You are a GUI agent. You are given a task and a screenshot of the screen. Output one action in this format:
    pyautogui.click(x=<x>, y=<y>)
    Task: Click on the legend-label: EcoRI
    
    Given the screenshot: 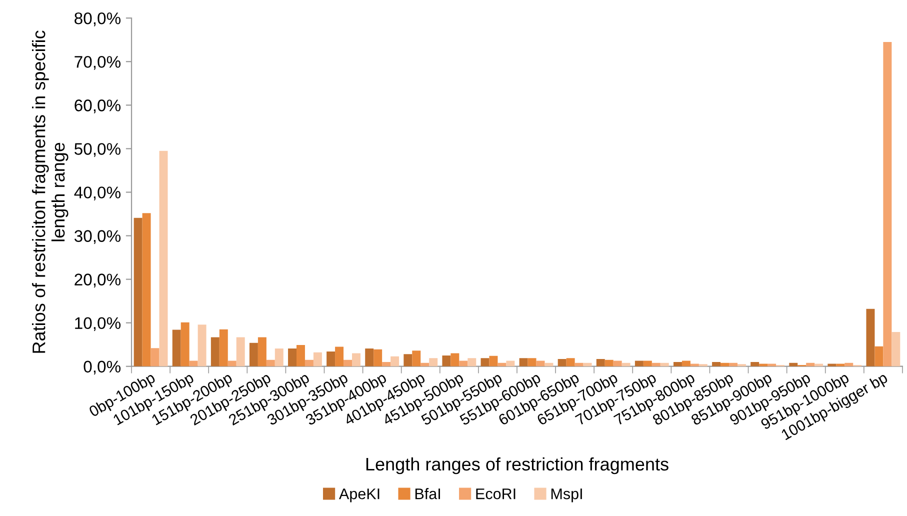 What is the action you would take?
    pyautogui.click(x=496, y=494)
    